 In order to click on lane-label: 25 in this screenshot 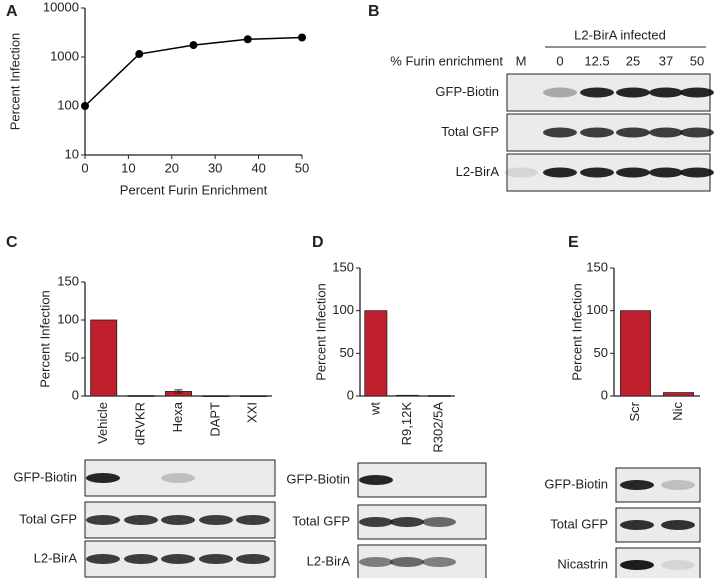, I will do `click(633, 60)`.